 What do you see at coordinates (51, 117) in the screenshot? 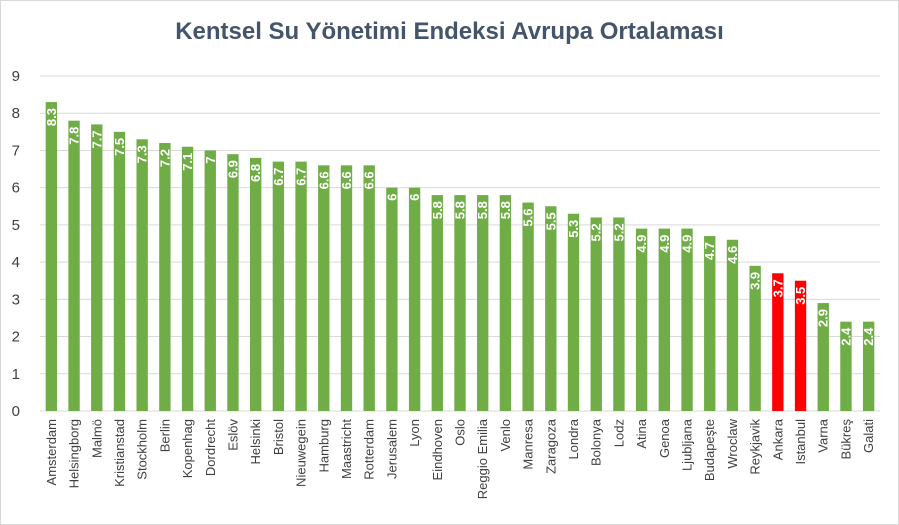
I see `data-label: 8.3` at bounding box center [51, 117].